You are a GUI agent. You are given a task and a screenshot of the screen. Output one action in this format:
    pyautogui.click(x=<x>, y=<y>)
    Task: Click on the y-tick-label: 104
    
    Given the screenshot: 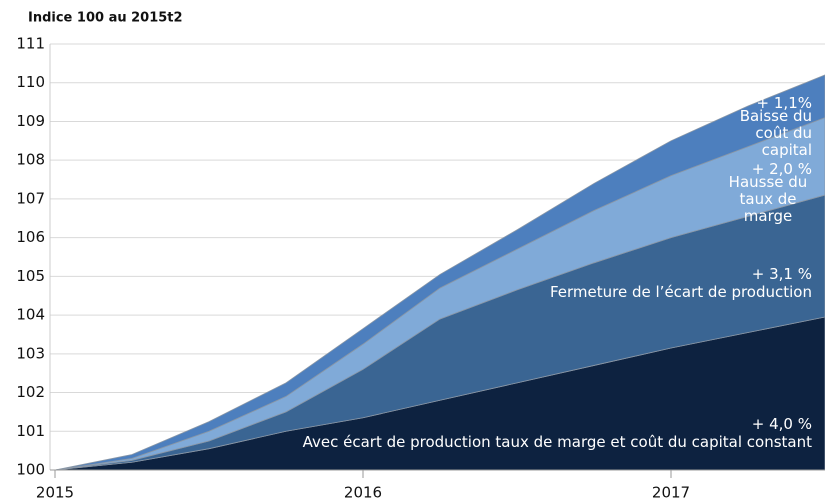 What is the action you would take?
    pyautogui.click(x=30, y=315)
    